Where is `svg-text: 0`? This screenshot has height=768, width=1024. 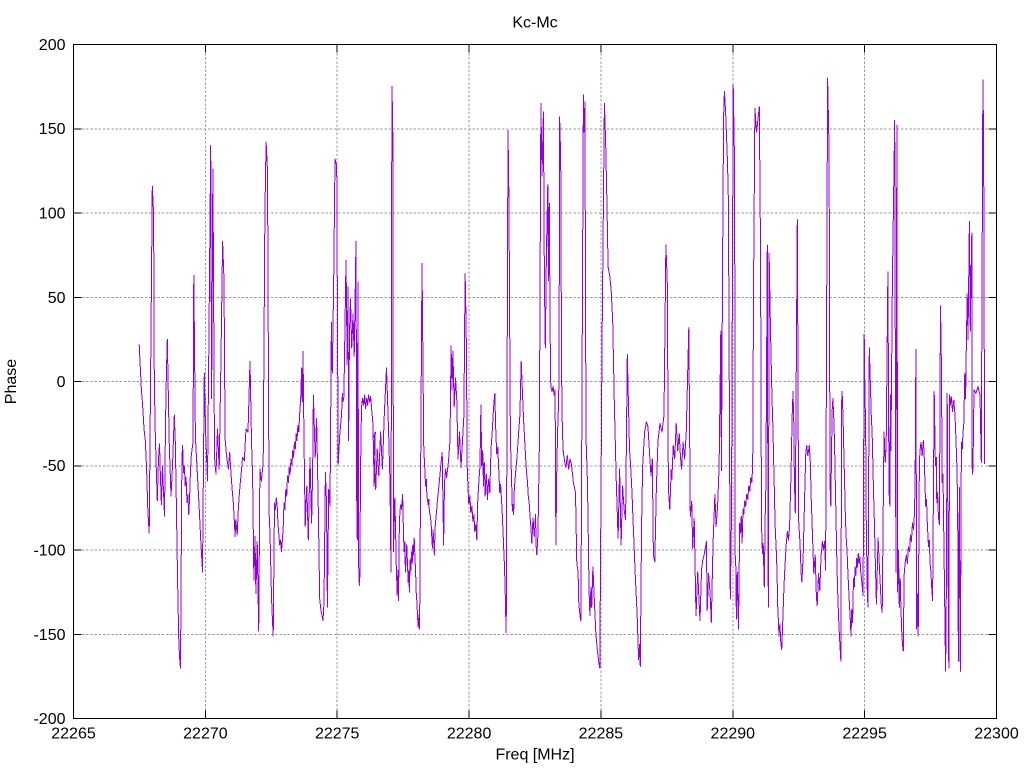
svg-text: 0 is located at coordinates (61, 382).